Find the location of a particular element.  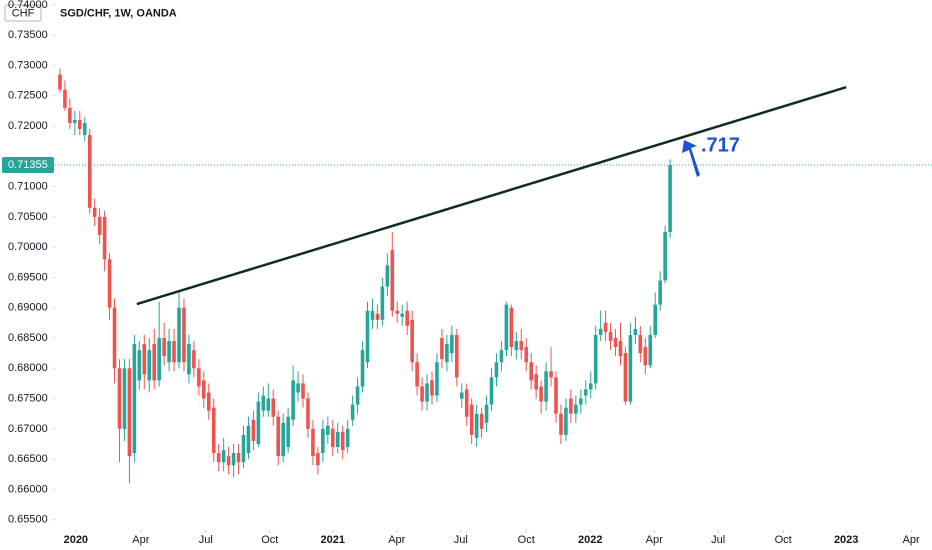

y-tick-label: 0.68500 is located at coordinates (28, 338).